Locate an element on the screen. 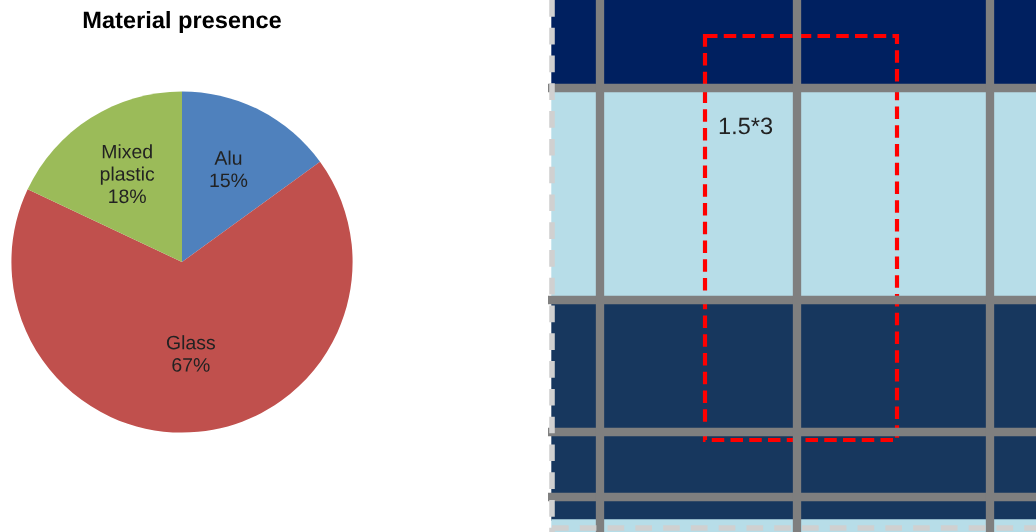  slice-label: Glass is located at coordinates (190, 342).